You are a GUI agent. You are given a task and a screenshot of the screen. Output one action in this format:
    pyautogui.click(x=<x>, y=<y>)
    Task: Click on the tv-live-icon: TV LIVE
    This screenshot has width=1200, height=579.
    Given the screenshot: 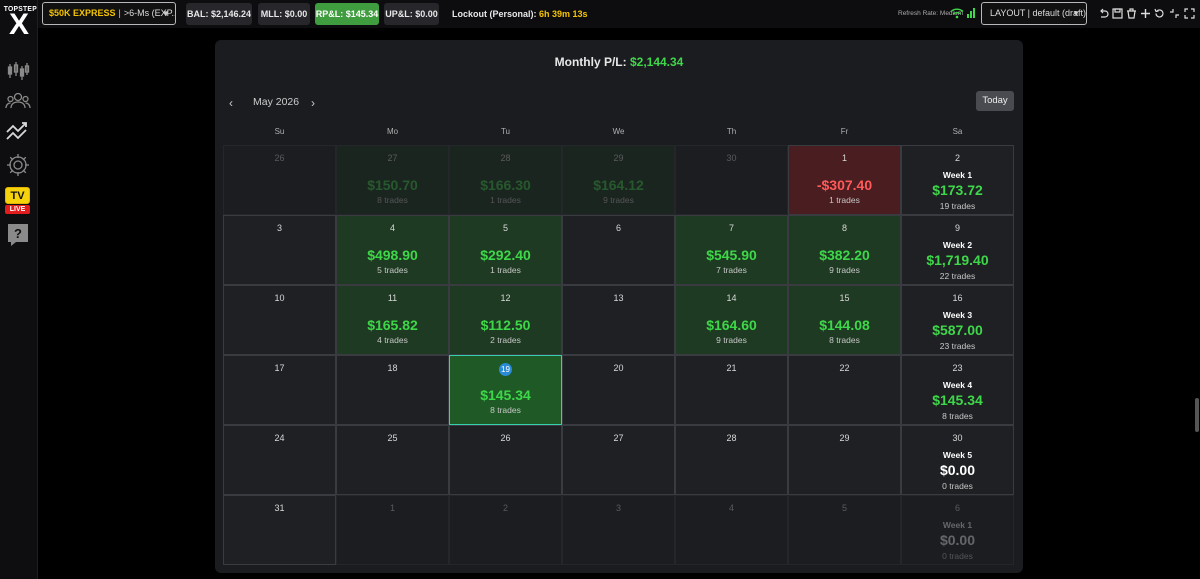 What is the action you would take?
    pyautogui.click(x=17, y=200)
    